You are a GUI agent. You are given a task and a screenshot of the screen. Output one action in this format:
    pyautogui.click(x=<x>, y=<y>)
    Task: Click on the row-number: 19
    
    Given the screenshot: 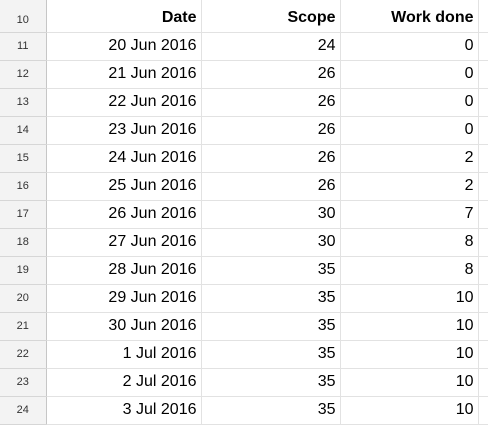 What is the action you would take?
    pyautogui.click(x=23, y=270)
    